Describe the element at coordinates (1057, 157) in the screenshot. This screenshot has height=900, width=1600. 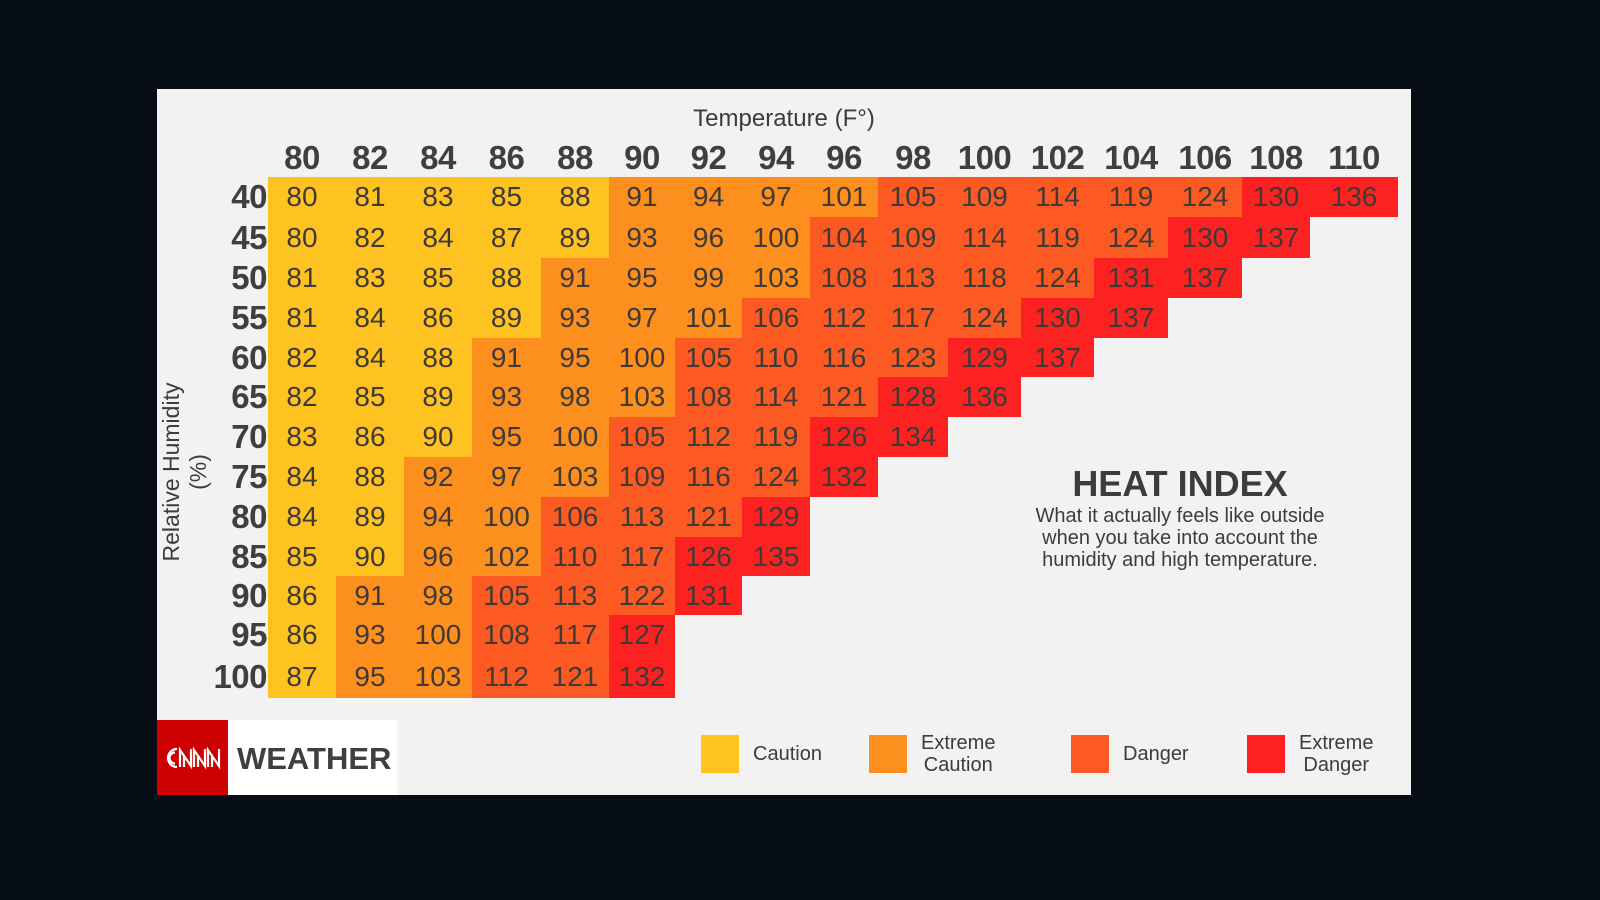
I see `temperature-header: 102` at that location.